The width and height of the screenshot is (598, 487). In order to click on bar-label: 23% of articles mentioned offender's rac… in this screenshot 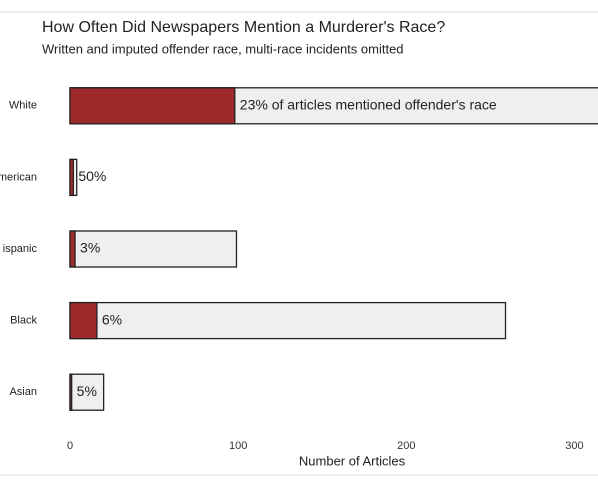, I will do `click(368, 105)`.